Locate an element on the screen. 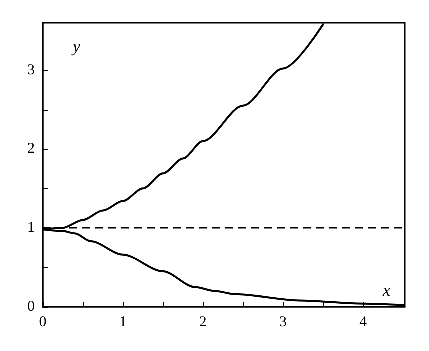  x-tick-label: 1 is located at coordinates (123, 322).